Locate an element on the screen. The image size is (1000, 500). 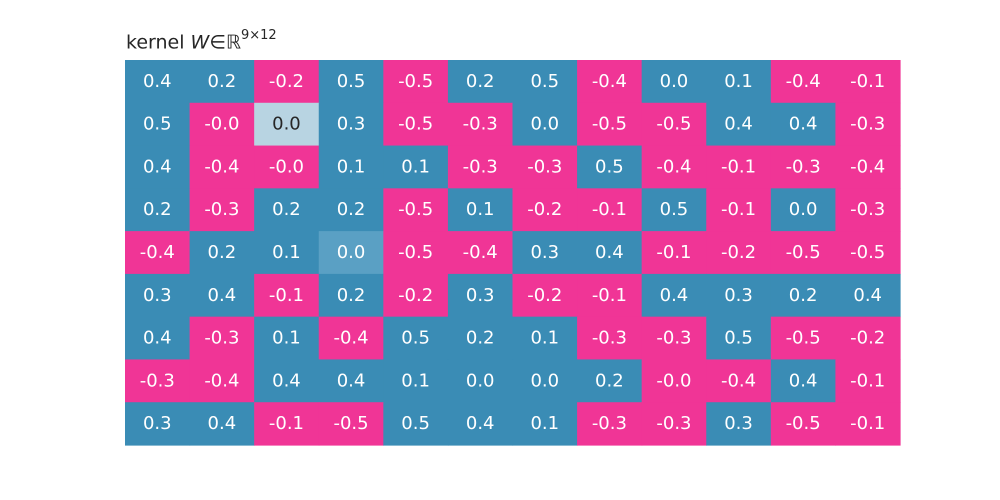
cell-label-r3-c10: 0.0 is located at coordinates (803, 209).